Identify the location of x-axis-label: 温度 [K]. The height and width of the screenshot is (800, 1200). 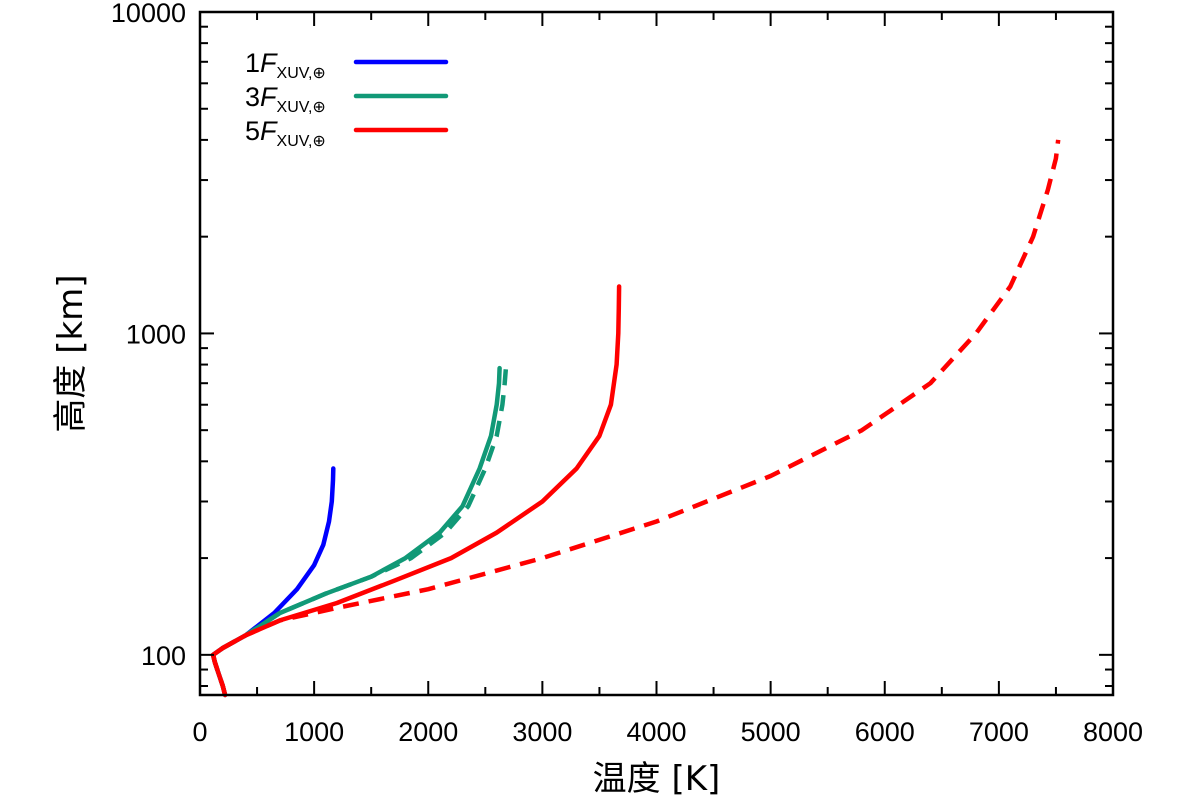
(657, 779).